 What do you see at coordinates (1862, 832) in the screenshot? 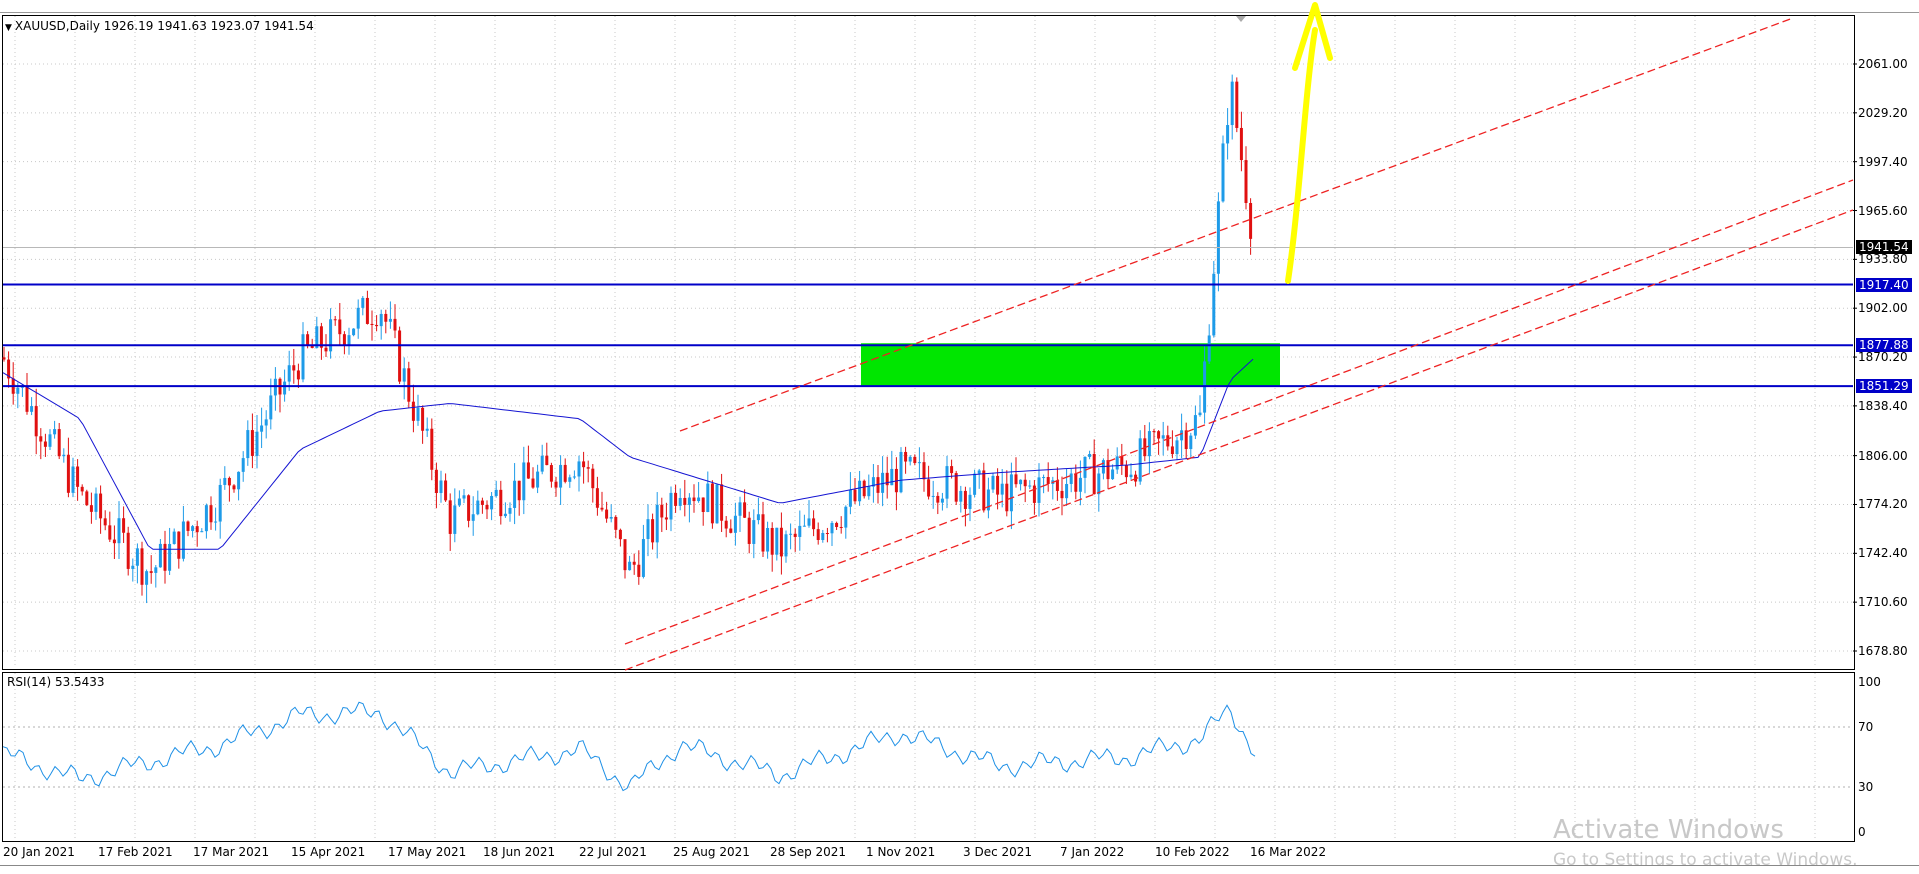
I see `rsi-axis-label: 0` at bounding box center [1862, 832].